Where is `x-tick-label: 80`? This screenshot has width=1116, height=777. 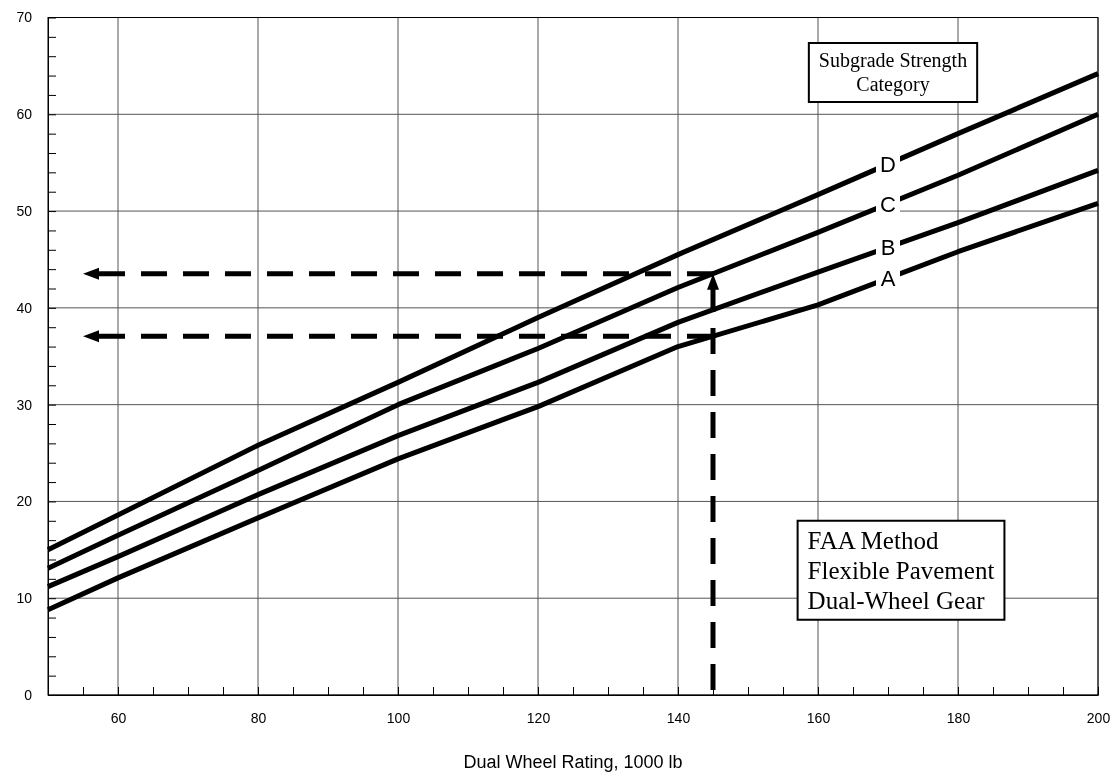 x-tick-label: 80 is located at coordinates (258, 717).